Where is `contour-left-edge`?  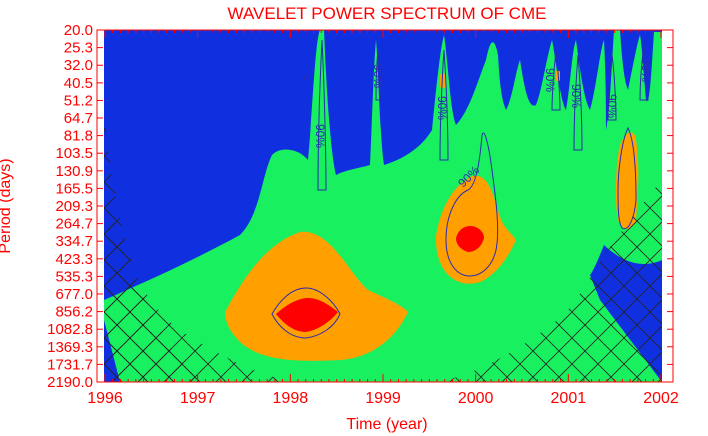
contour-left-edge is located at coordinates (306, 77).